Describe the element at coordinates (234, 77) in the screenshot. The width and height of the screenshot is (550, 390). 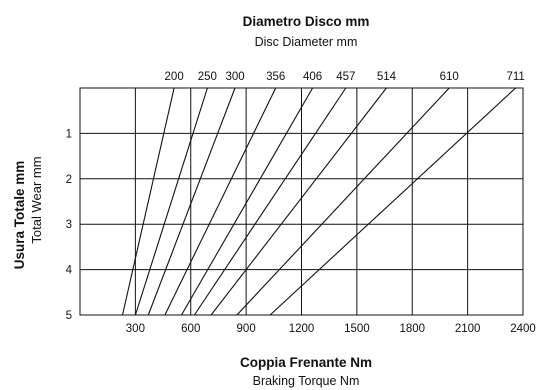
I see `series-label-300: 300` at that location.